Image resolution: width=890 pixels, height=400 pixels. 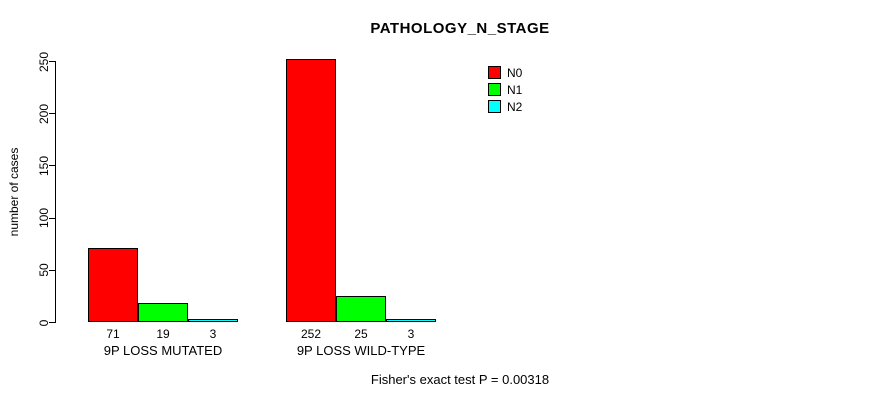 What do you see at coordinates (55, 192) in the screenshot?
I see `y-axis-line` at bounding box center [55, 192].